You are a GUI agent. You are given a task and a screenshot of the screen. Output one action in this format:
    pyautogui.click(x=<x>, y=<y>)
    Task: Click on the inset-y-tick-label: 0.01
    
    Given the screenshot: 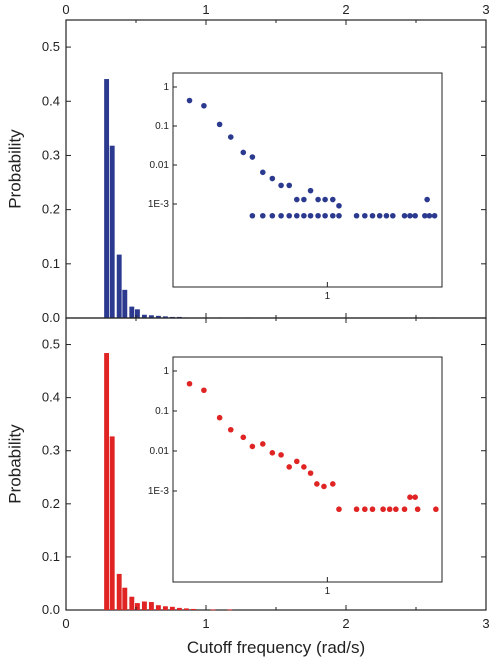 What is the action you would take?
    pyautogui.click(x=160, y=165)
    